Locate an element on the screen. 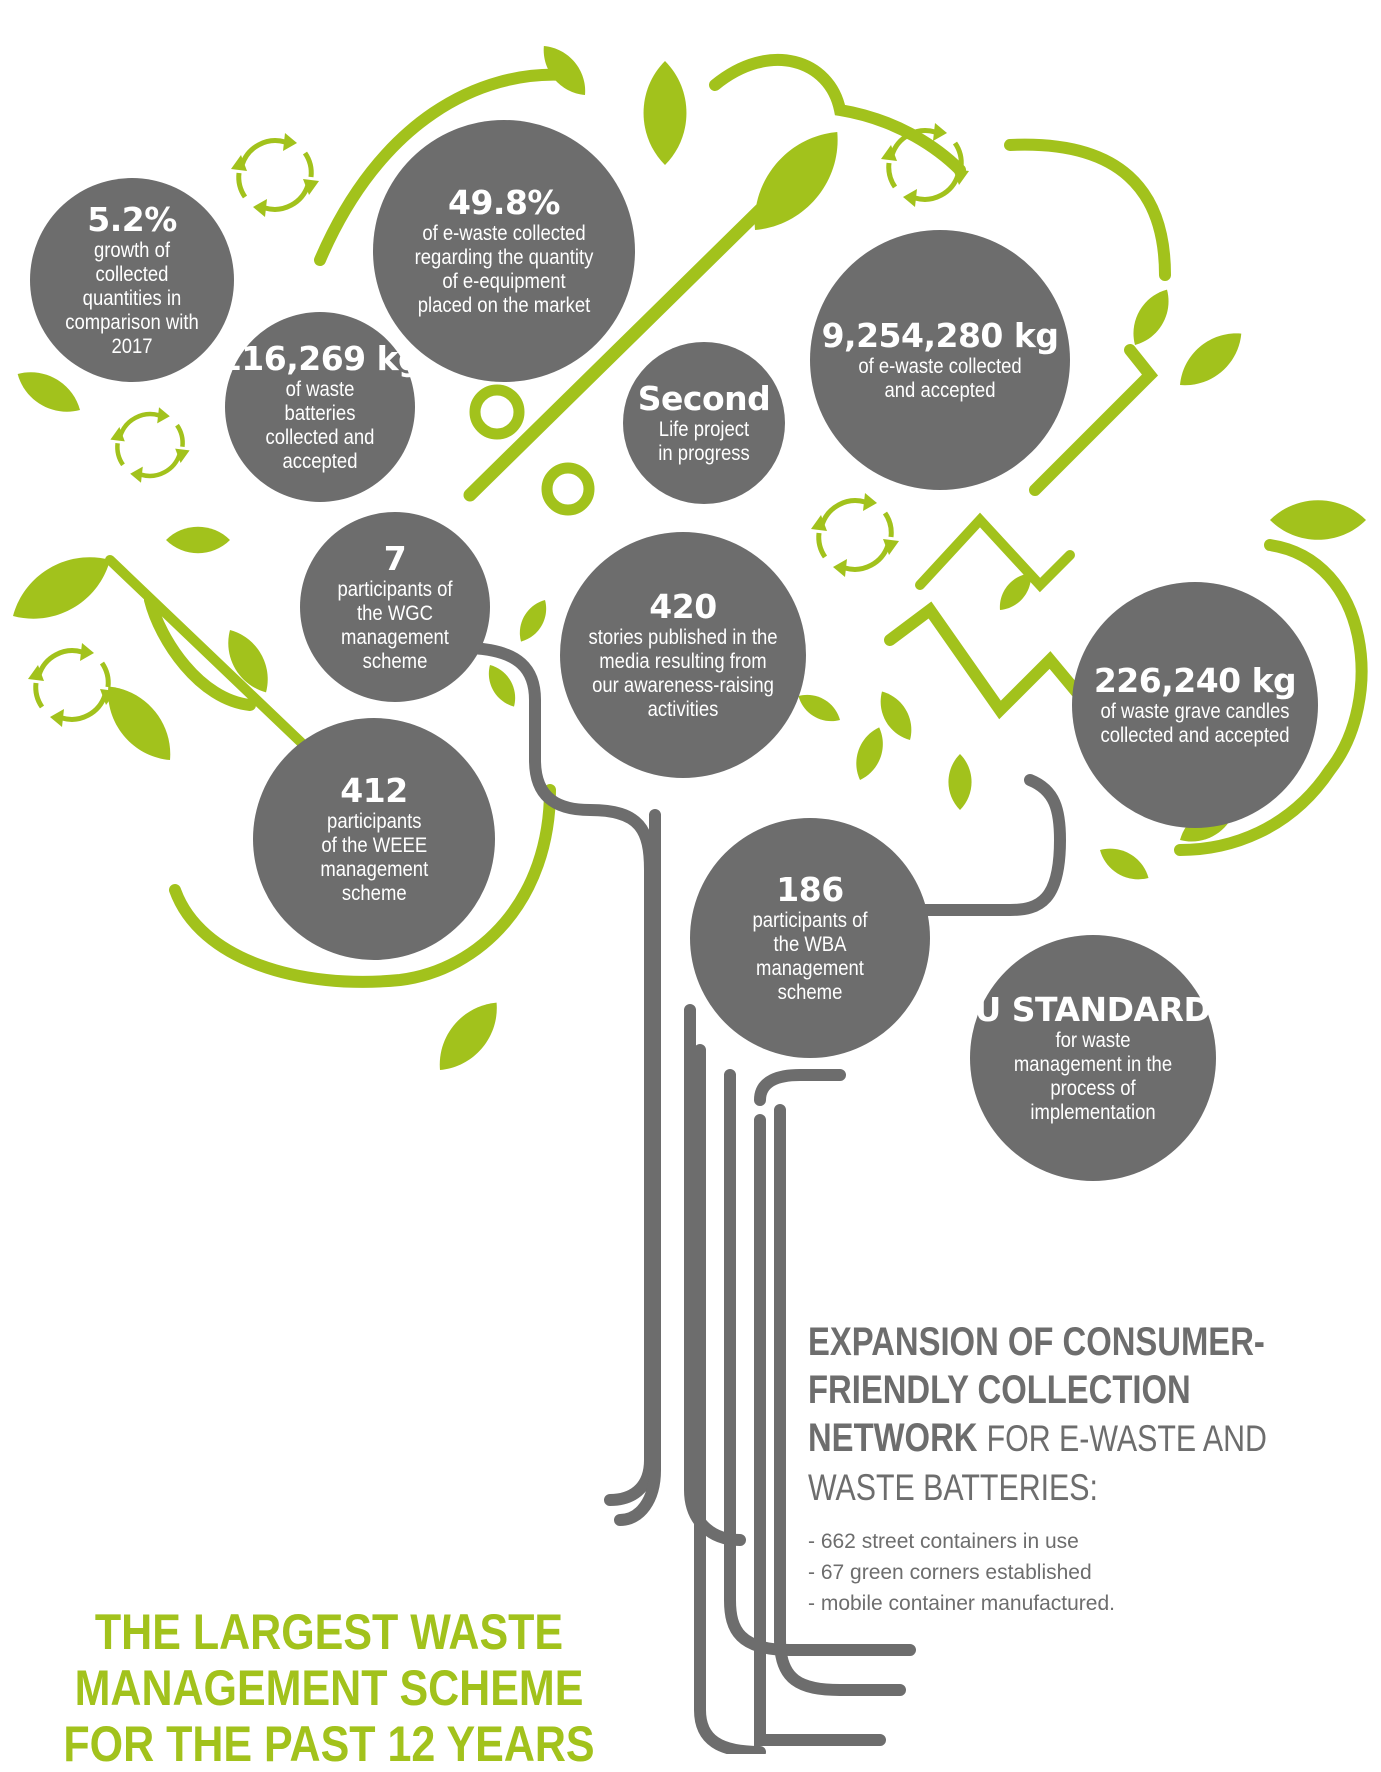 The height and width of the screenshot is (1772, 1381). stat-value: 186 is located at coordinates (810, 889).